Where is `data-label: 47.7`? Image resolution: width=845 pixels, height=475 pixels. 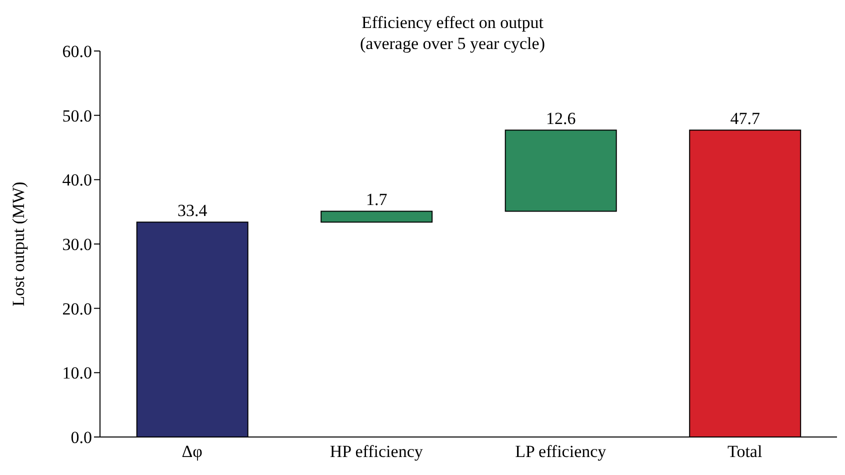
data-label: 47.7 is located at coordinates (745, 118).